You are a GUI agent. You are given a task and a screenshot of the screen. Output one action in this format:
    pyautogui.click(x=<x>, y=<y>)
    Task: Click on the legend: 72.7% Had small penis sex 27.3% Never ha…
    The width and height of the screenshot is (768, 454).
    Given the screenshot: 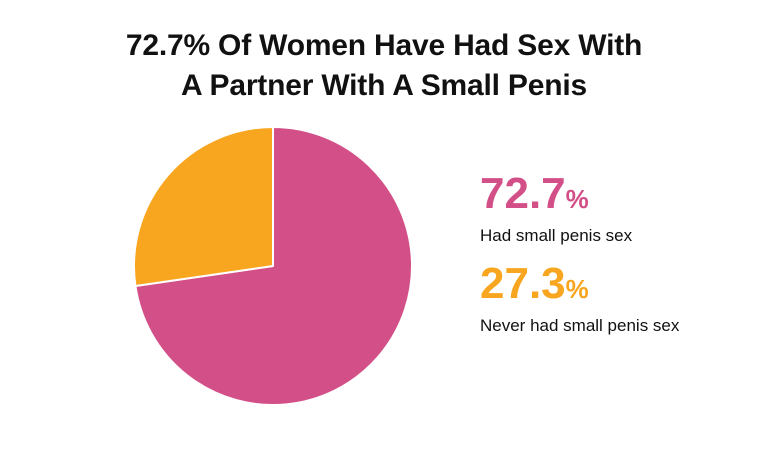 What is the action you would take?
    pyautogui.click(x=620, y=262)
    